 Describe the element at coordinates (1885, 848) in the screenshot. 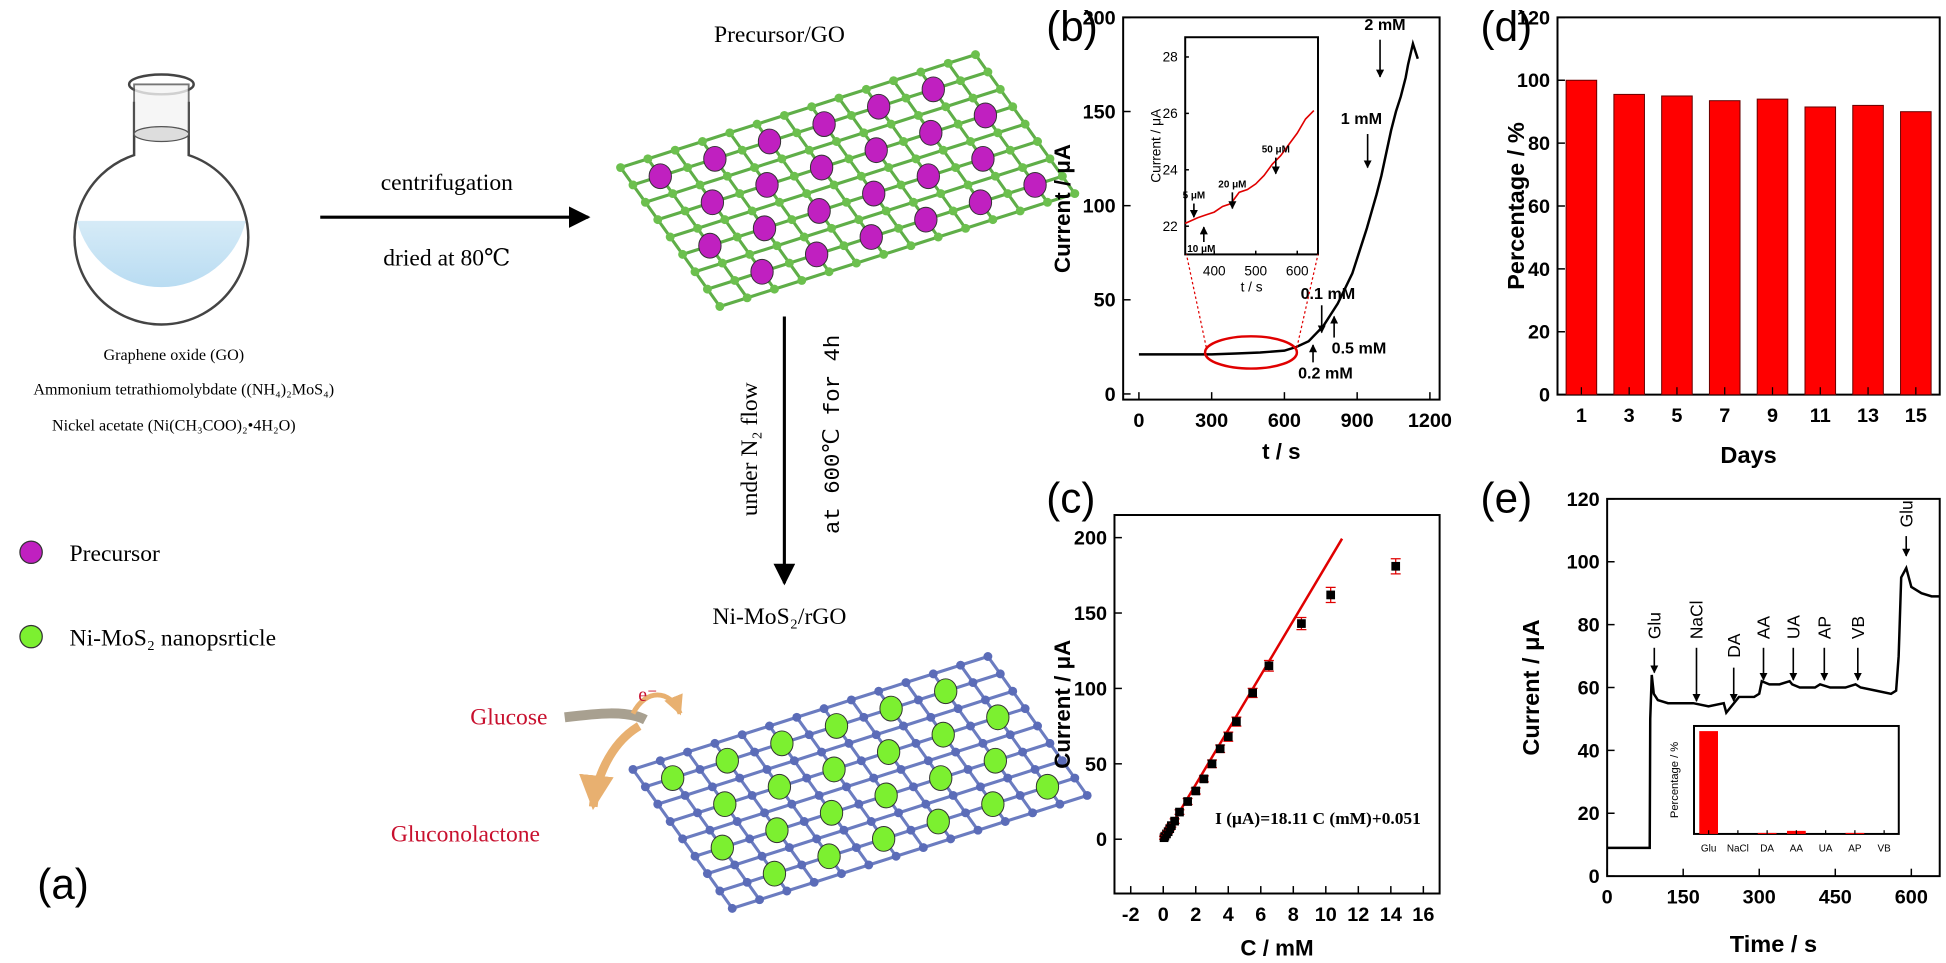

I see `x-tick-label: VB` at that location.